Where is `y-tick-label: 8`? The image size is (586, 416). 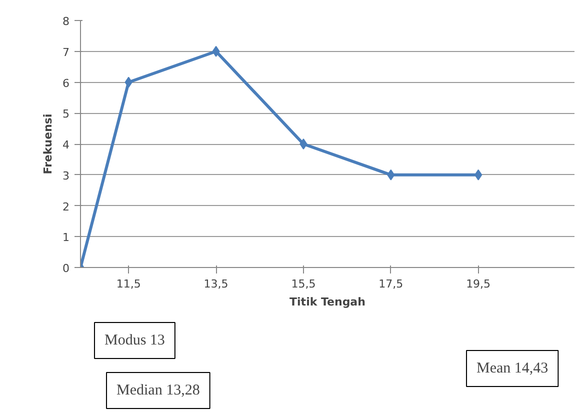 y-tick-label: 8 is located at coordinates (66, 21).